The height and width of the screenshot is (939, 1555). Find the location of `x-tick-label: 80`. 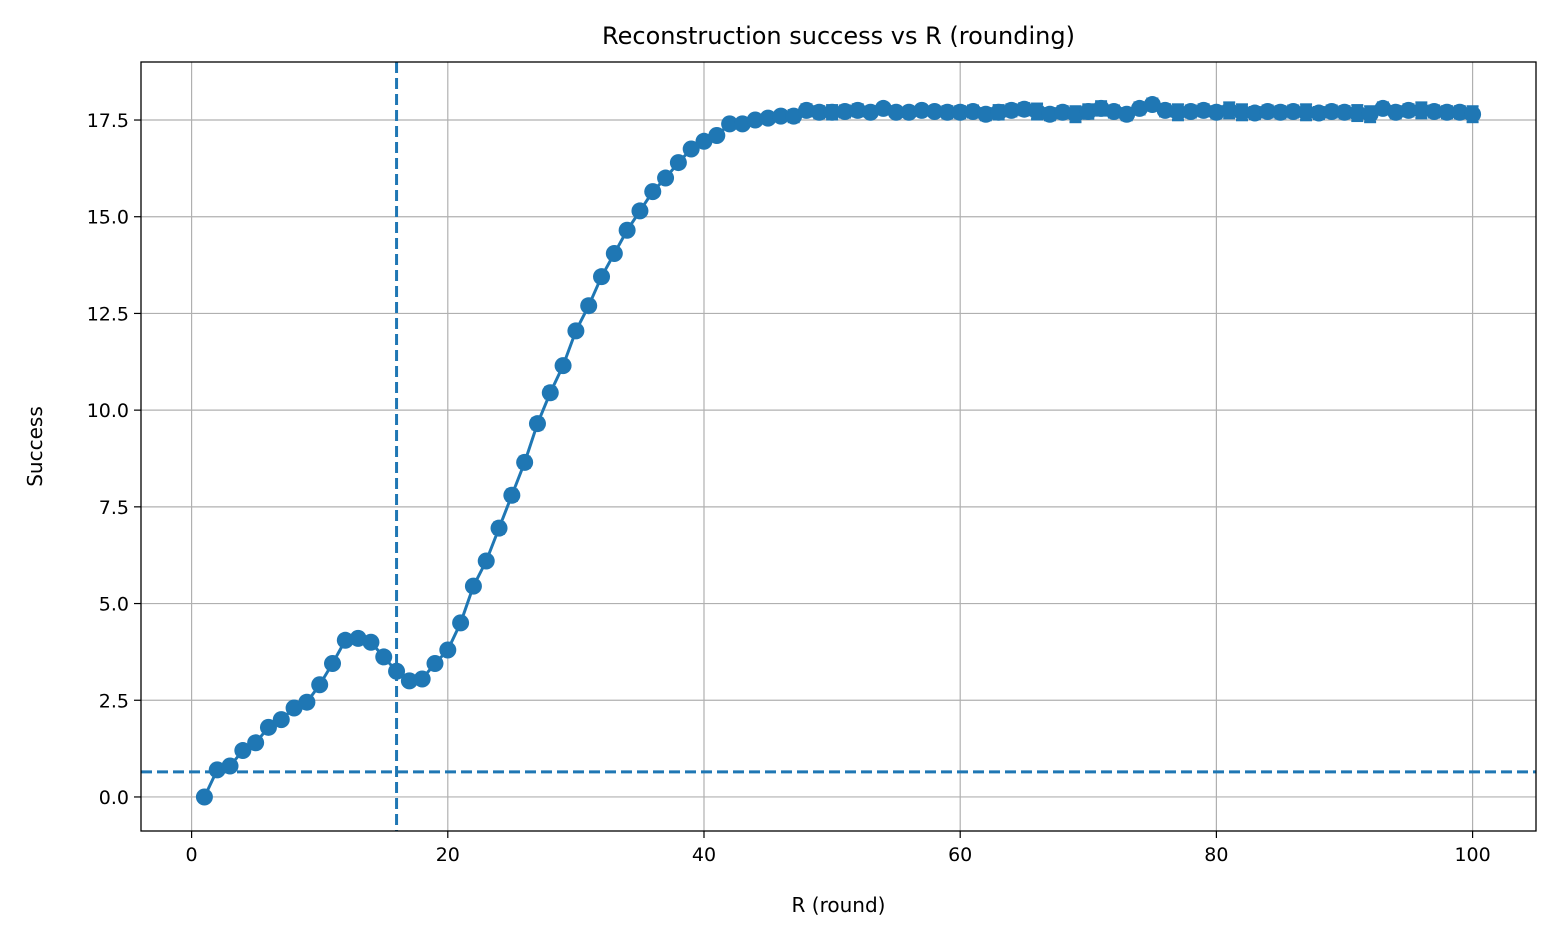

x-tick-label: 80 is located at coordinates (1216, 855).